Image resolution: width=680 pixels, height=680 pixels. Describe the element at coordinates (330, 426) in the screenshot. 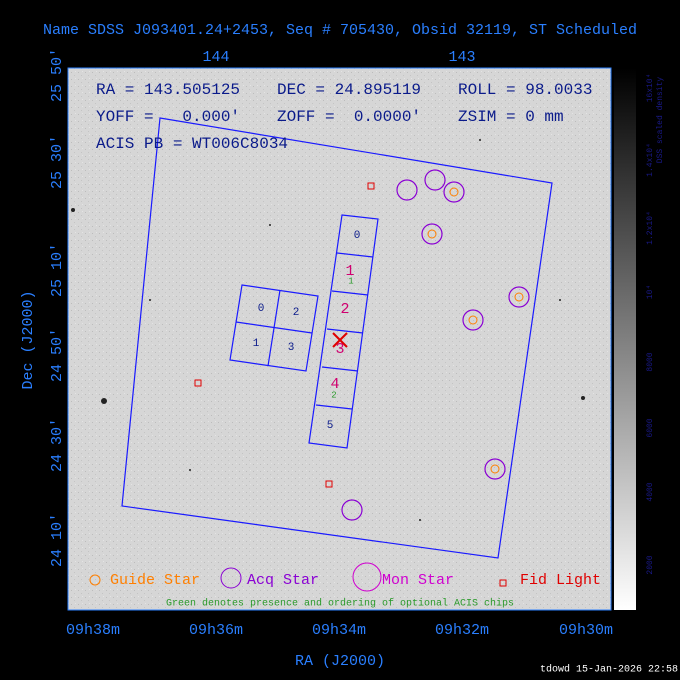

I see `chip: 5` at that location.